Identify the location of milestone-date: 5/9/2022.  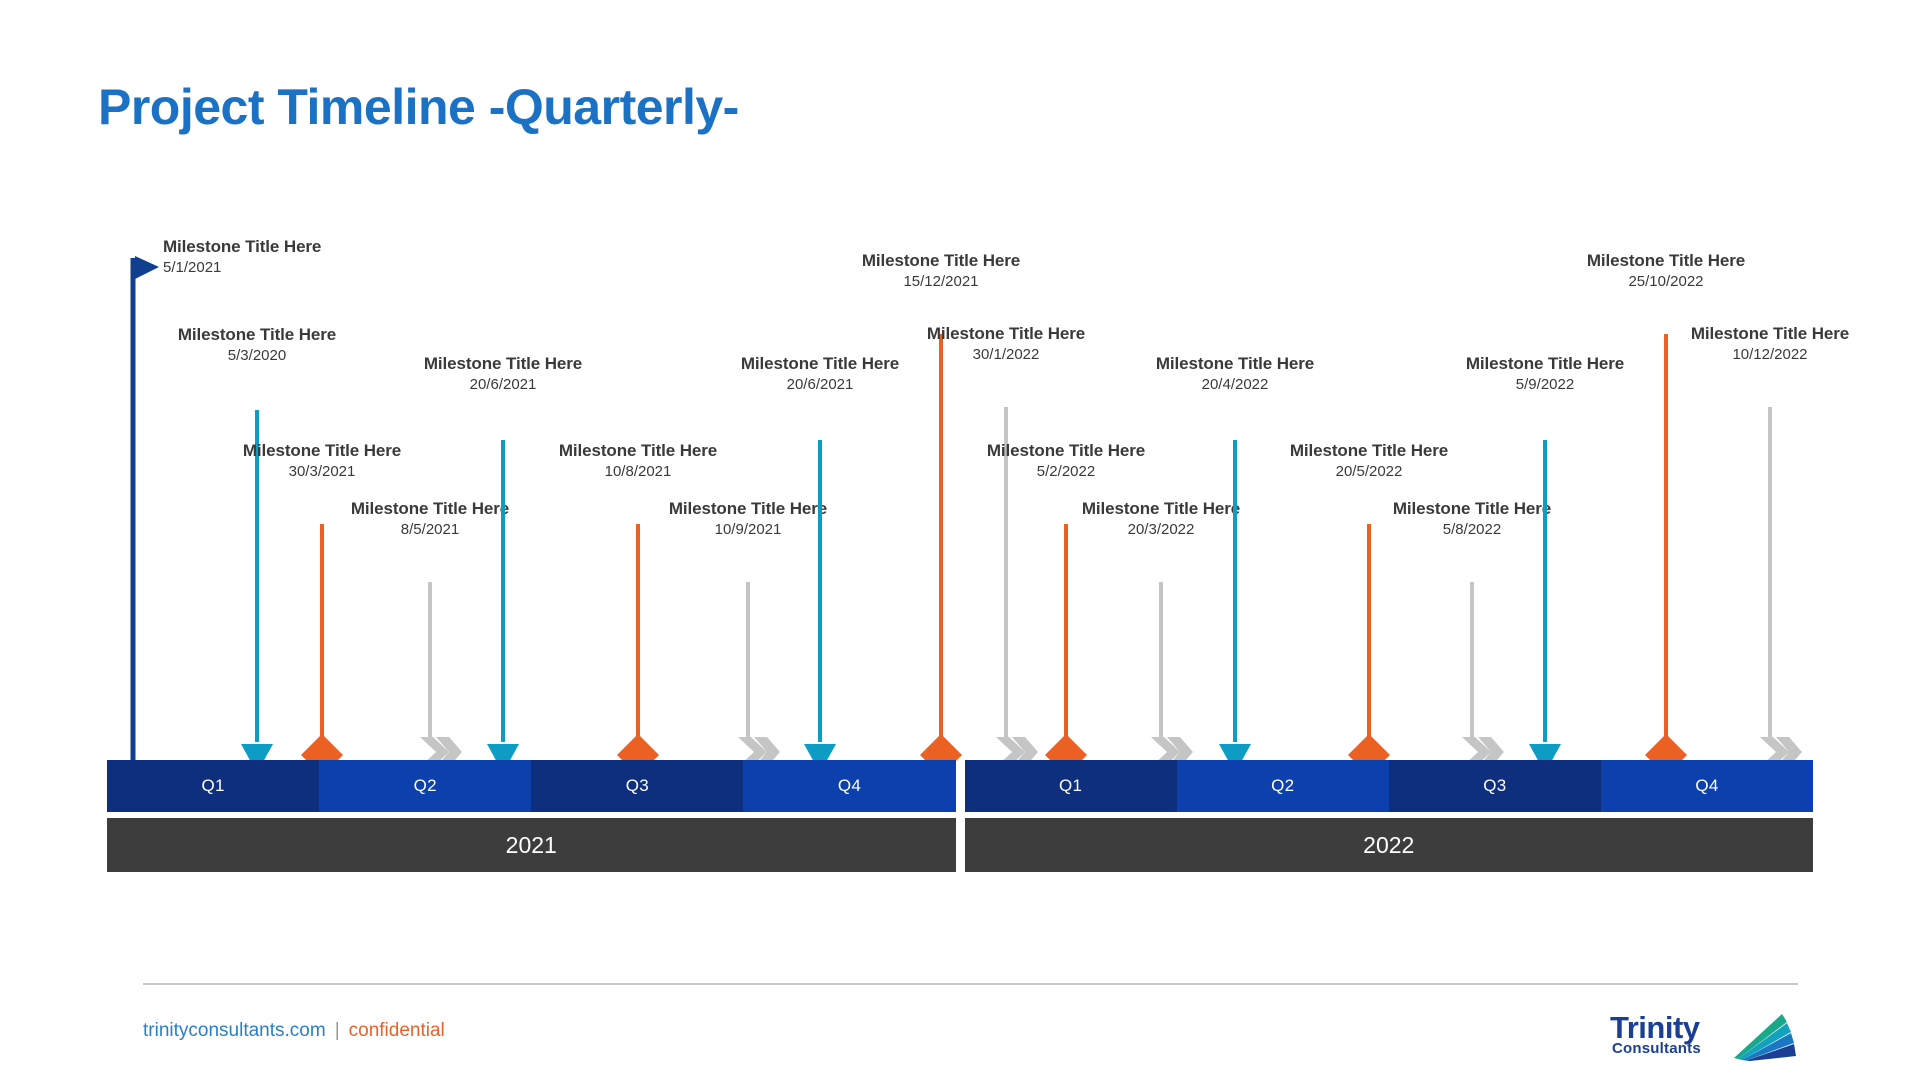
(1545, 384).